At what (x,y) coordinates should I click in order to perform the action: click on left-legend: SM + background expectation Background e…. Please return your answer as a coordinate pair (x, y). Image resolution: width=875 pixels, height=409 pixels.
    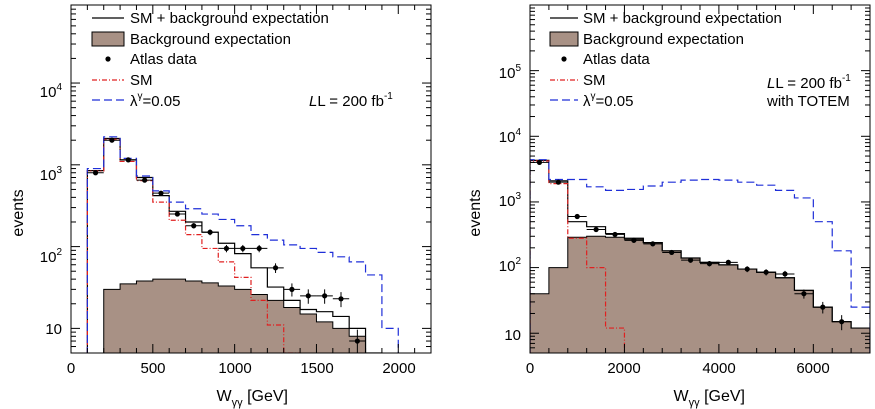
    Looking at the image, I should click on (210, 60).